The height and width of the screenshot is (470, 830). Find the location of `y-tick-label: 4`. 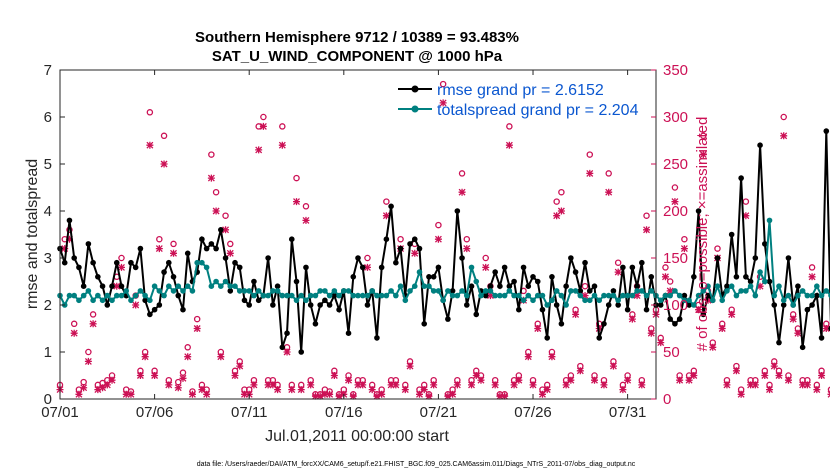

y-tick-label: 4 is located at coordinates (48, 211).